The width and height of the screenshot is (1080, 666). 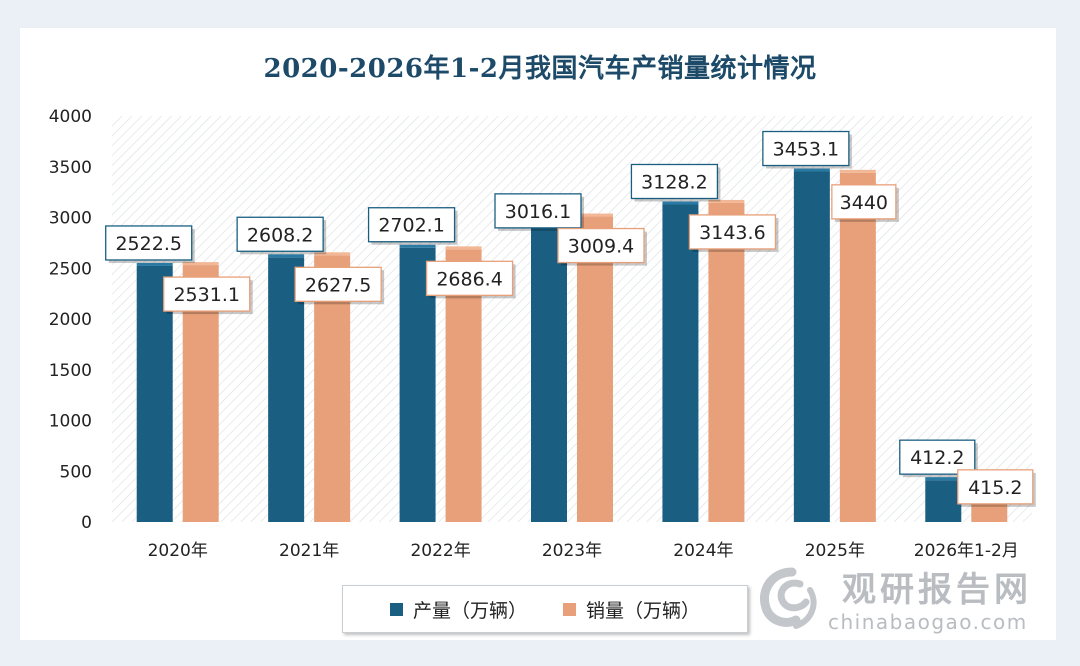 I want to click on data-label-text: 3453.1, so click(x=806, y=150).